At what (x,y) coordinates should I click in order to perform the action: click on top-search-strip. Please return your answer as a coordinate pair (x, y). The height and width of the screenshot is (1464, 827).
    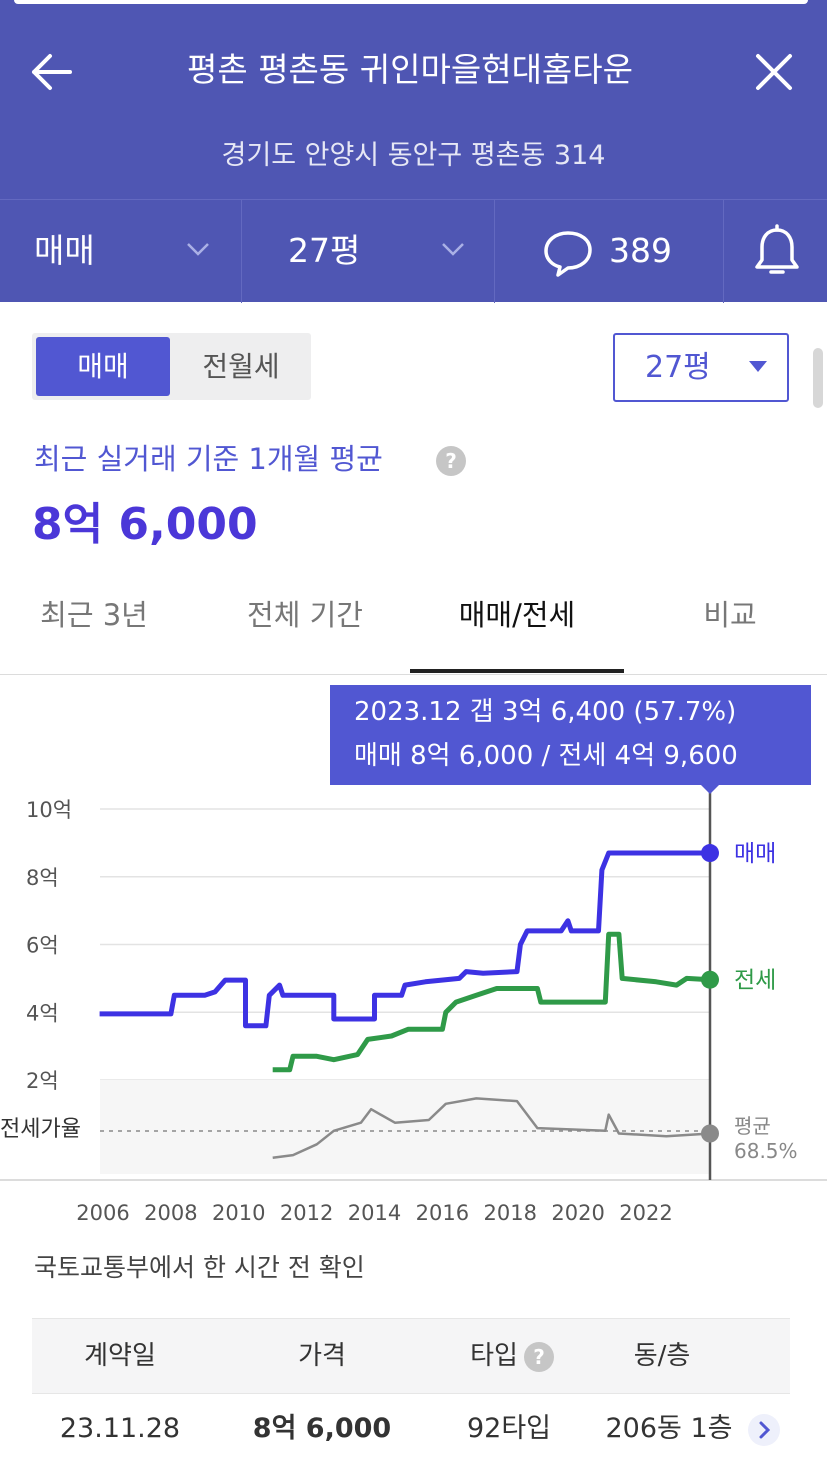
    Looking at the image, I should click on (411, 2).